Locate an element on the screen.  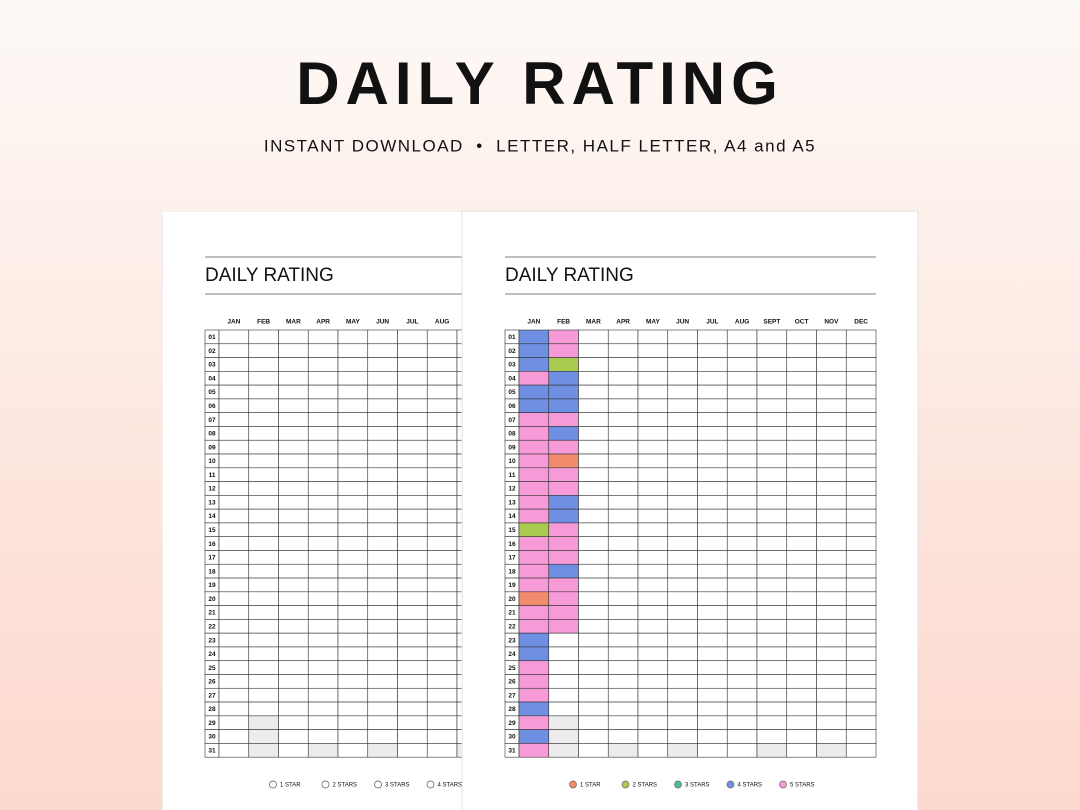
day-label: 25 is located at coordinates (212, 668).